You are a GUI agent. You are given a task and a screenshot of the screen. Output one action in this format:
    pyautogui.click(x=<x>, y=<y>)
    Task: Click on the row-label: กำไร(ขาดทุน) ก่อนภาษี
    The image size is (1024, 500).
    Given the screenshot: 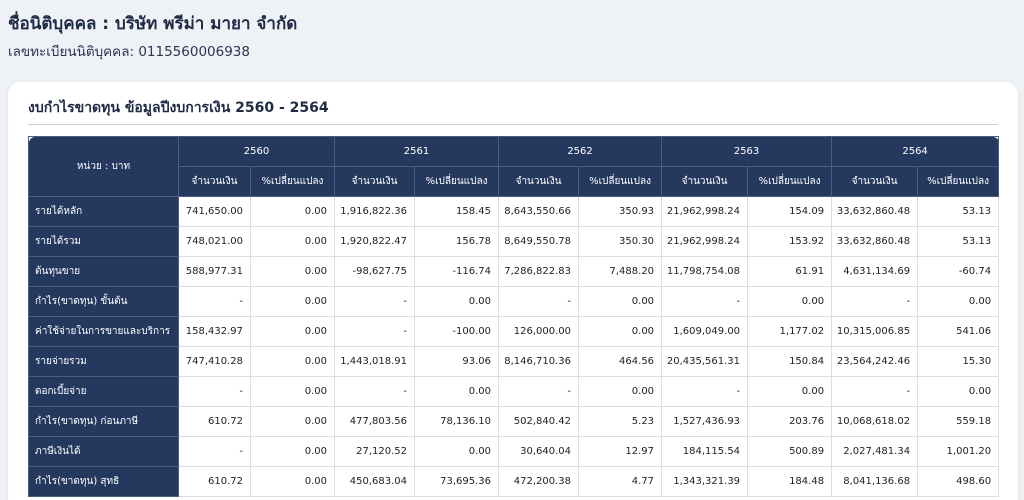 What is the action you would take?
    pyautogui.click(x=103, y=421)
    